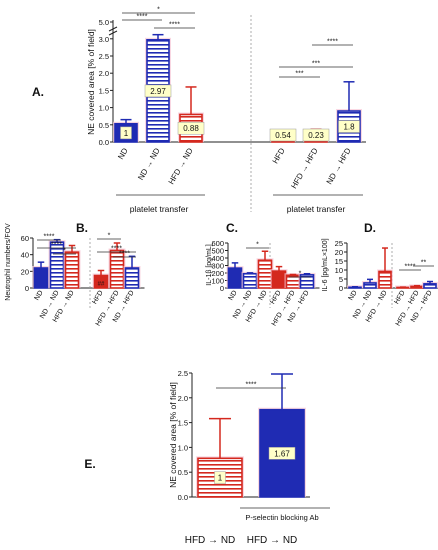 The image size is (438, 550). Describe the element at coordinates (101, 285) in the screenshot. I see `panel-b-bar-note: ##` at that location.